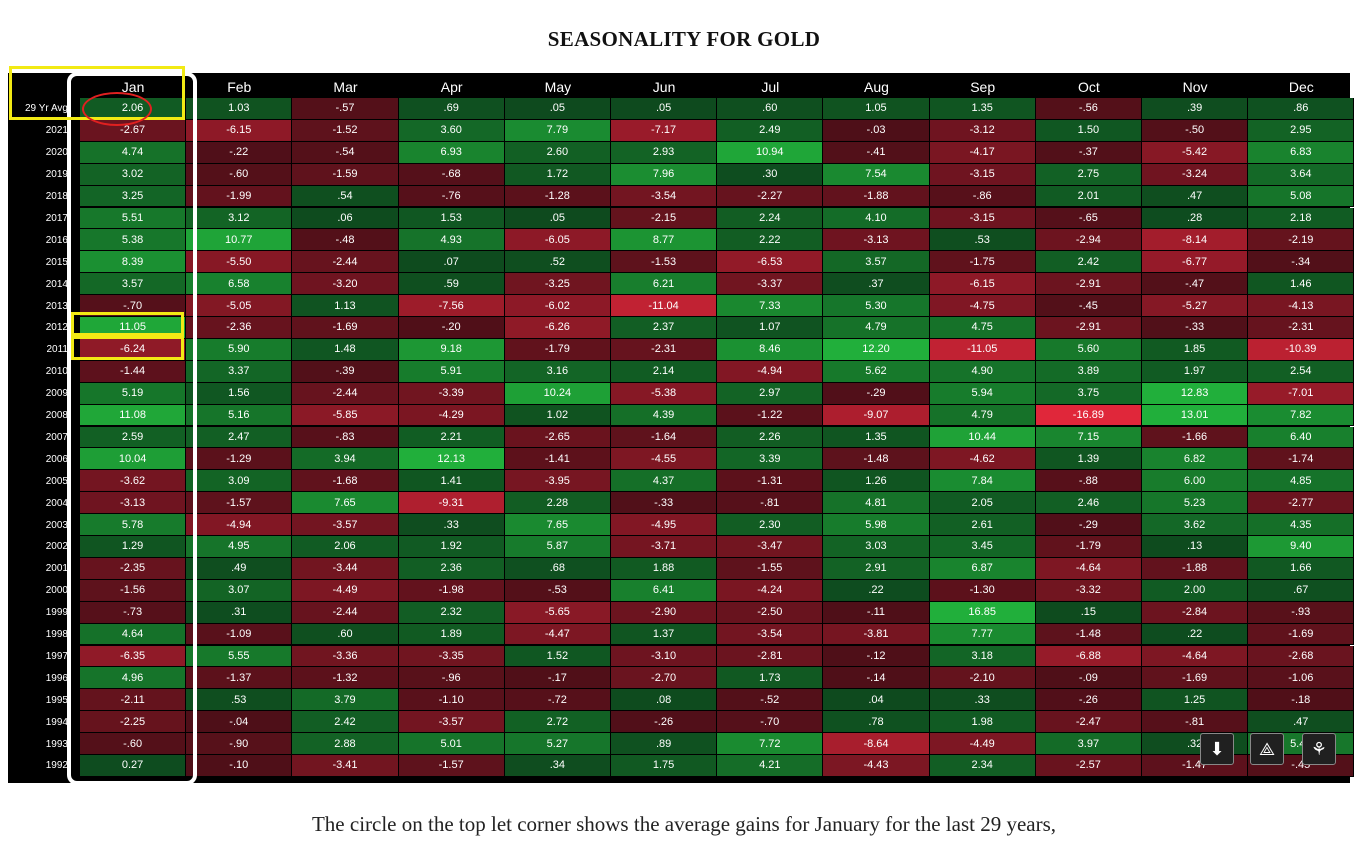  What do you see at coordinates (557, 590) in the screenshot?
I see `heatmap-cell: -.53` at bounding box center [557, 590].